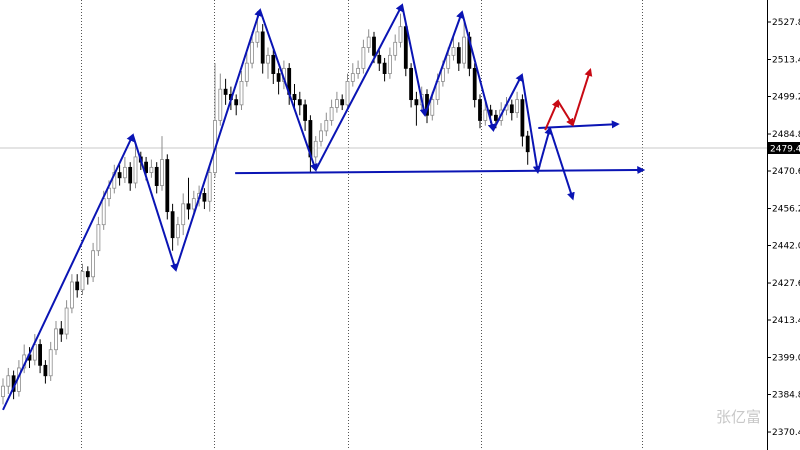 This screenshot has width=800, height=450. Describe the element at coordinates (544, 149) in the screenshot. I see `blue-up-arrow` at that location.